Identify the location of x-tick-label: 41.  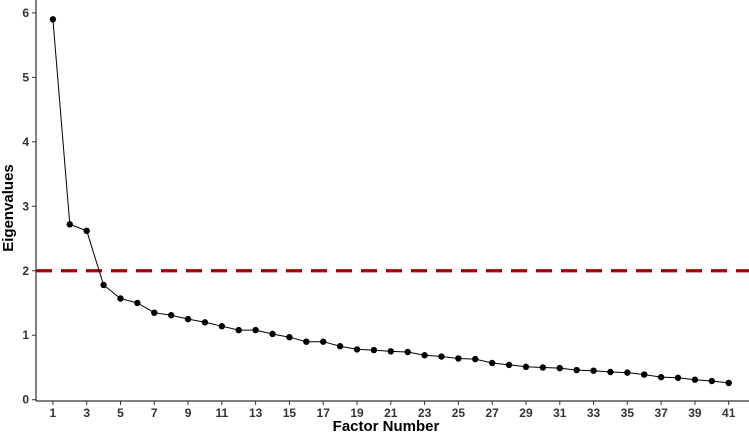
(729, 413).